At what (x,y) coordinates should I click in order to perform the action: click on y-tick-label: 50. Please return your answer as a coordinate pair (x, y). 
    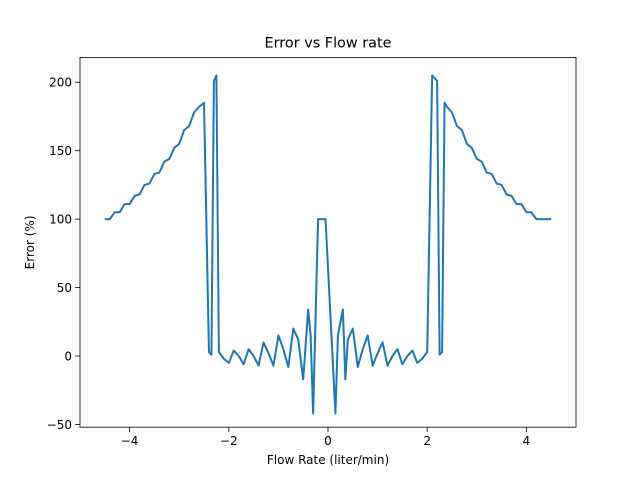
    Looking at the image, I should click on (64, 288).